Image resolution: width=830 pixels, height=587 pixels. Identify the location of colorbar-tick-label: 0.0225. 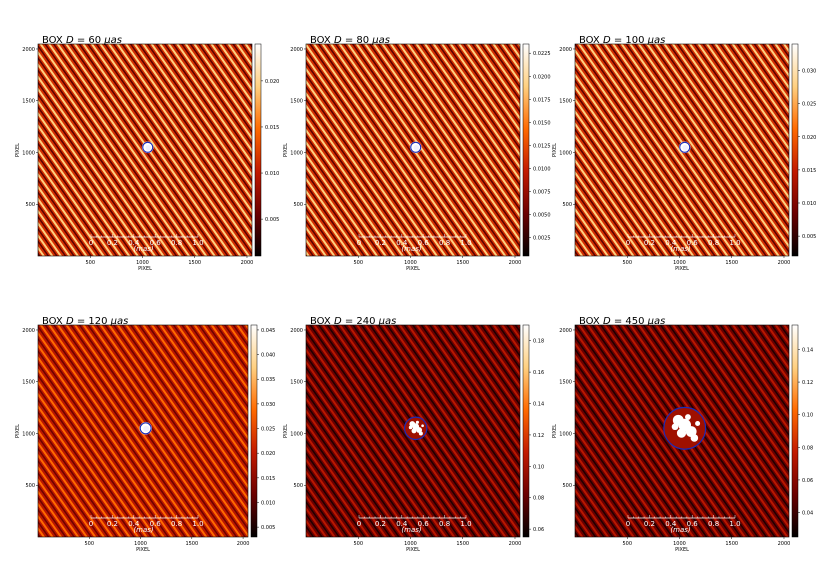
(542, 54).